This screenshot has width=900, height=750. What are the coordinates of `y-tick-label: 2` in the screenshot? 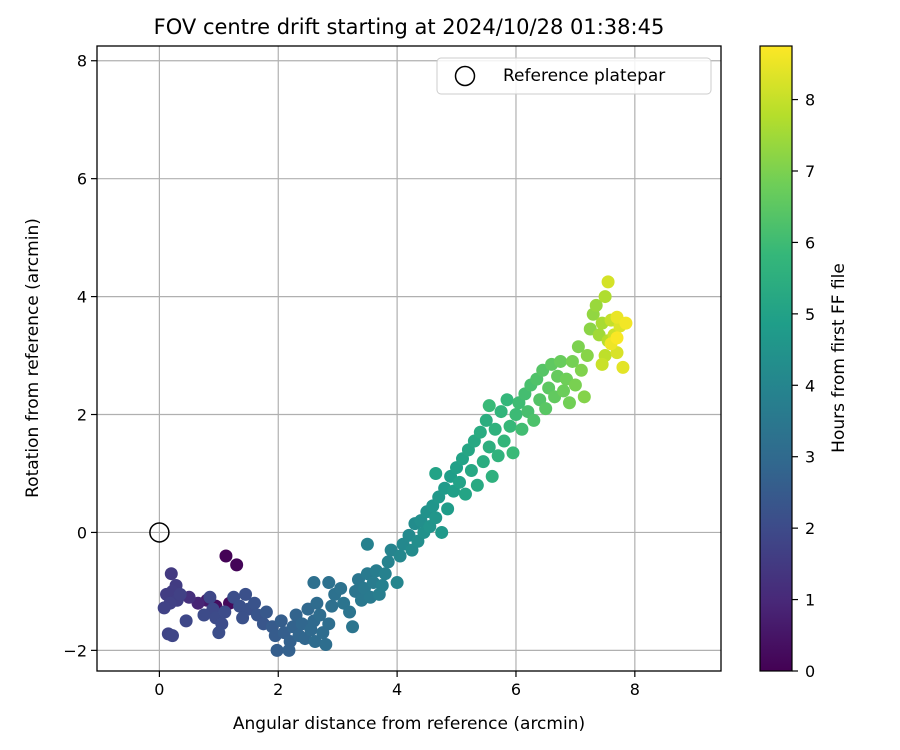 It's located at (82, 415).